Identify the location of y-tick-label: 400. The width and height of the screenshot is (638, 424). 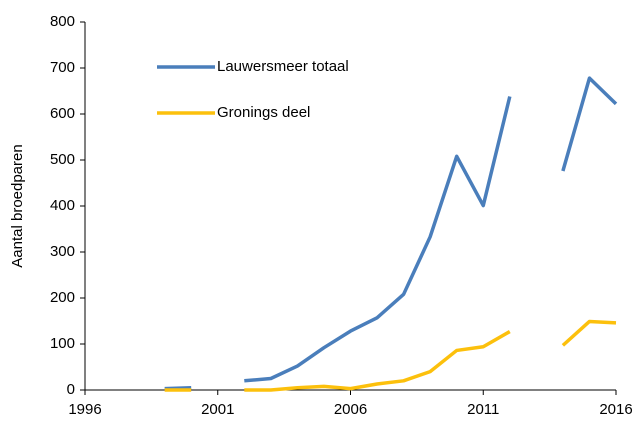
(62, 205).